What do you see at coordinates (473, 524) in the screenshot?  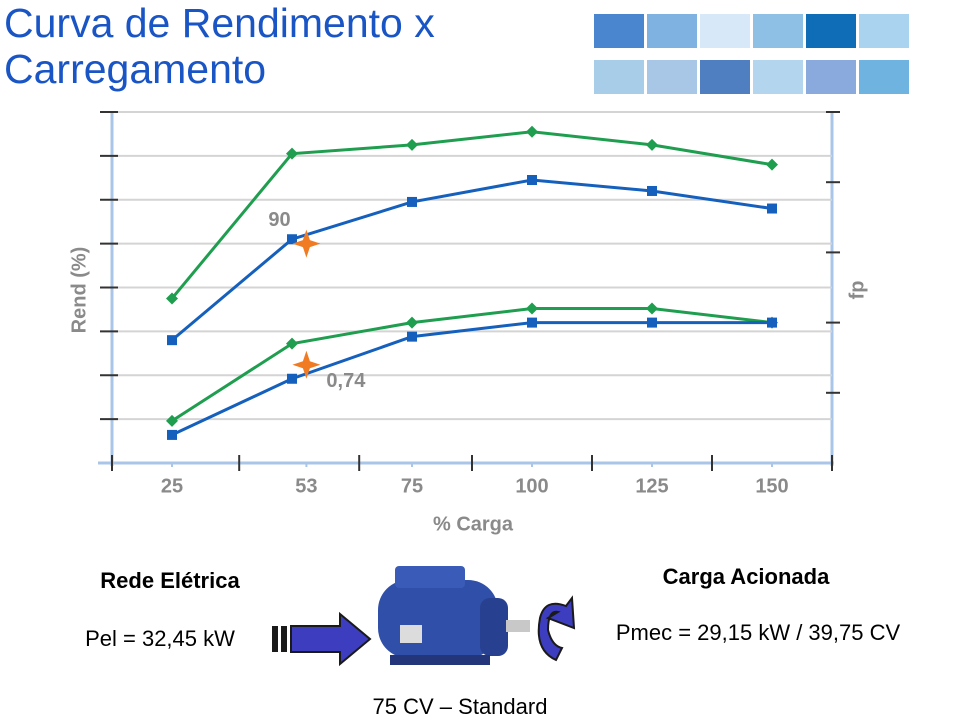 I see `x-axis-label: % Carga` at bounding box center [473, 524].